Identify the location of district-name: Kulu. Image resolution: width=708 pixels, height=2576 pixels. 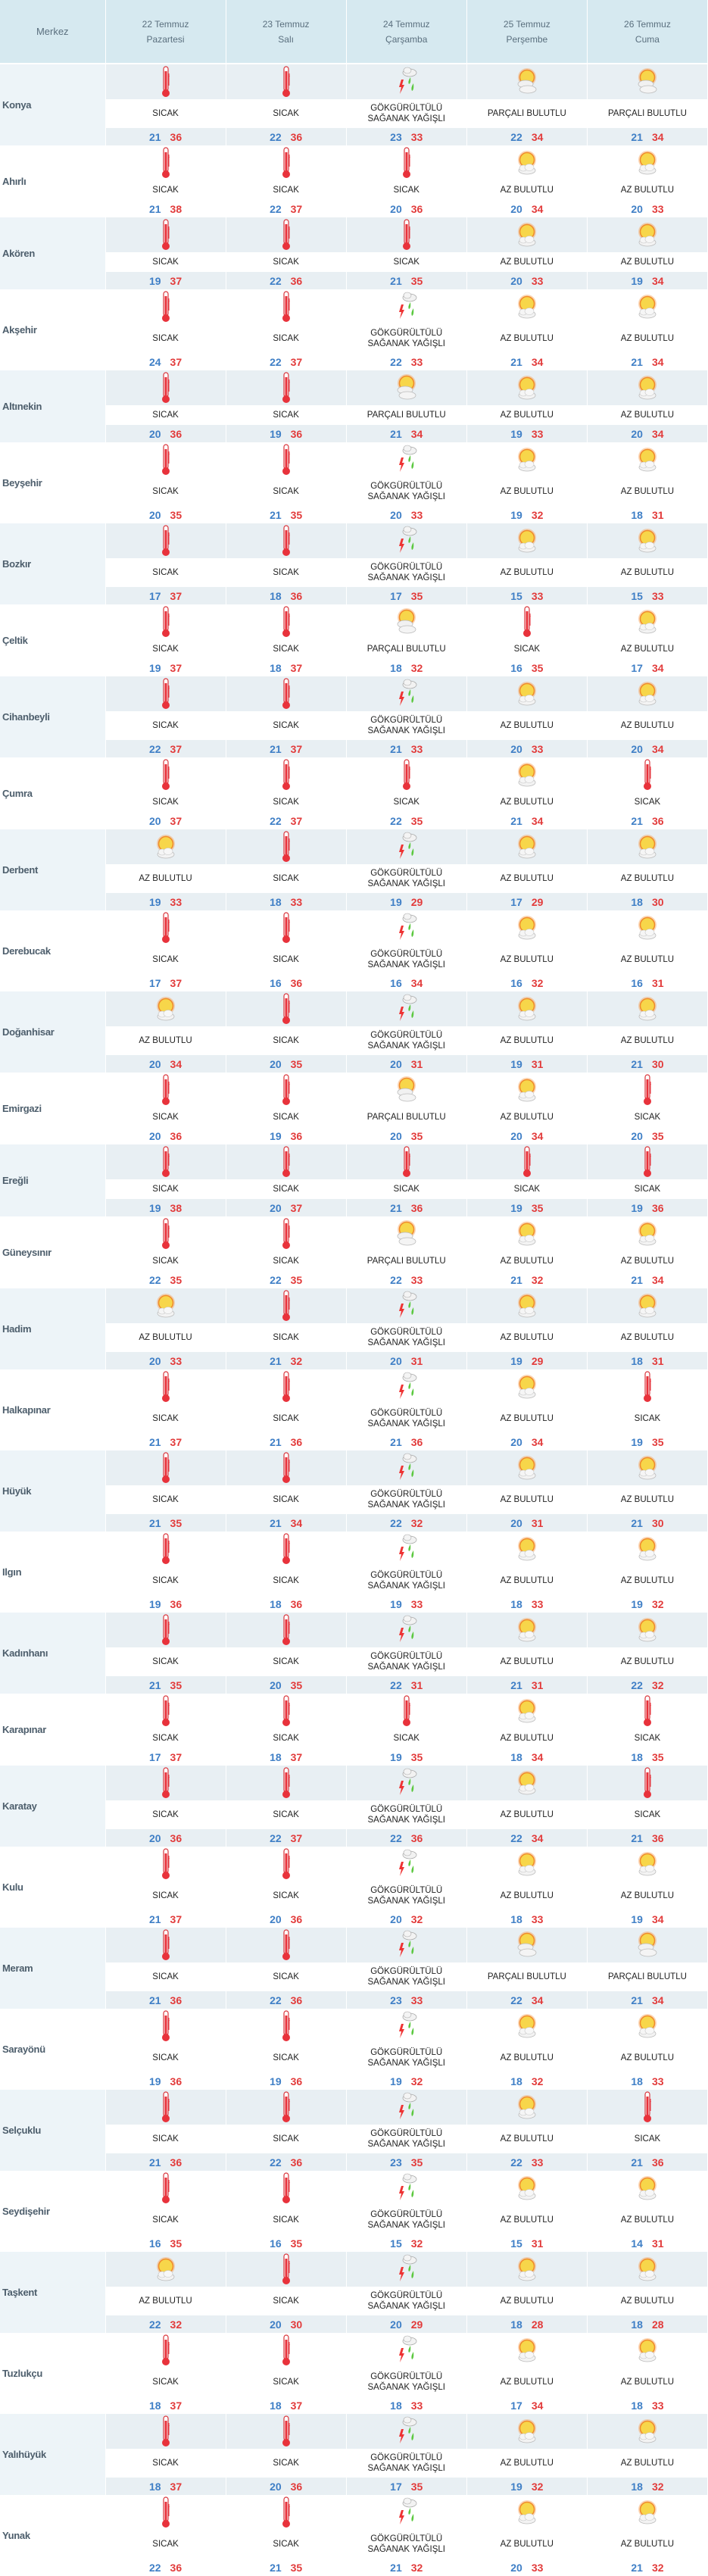
(53, 1888).